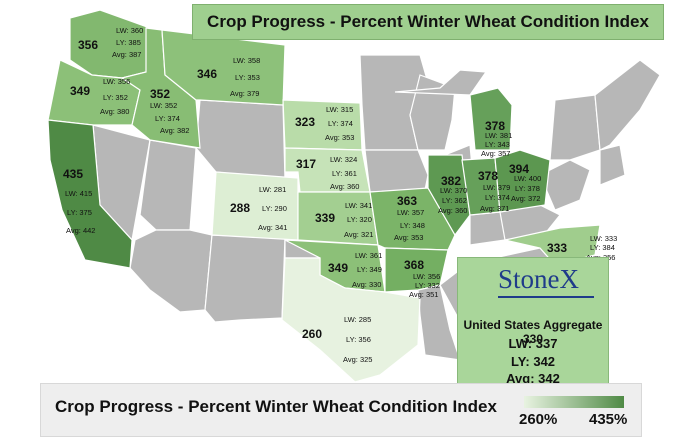  I want to click on logo-underline, so click(546, 297).